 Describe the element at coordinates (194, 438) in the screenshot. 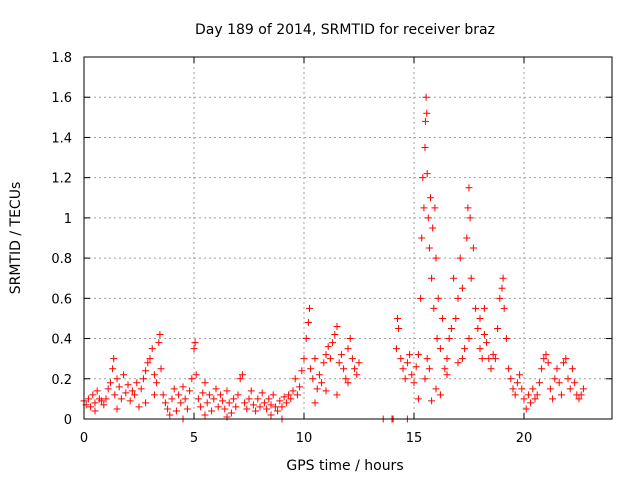

I see `x-tick-label: 5` at that location.